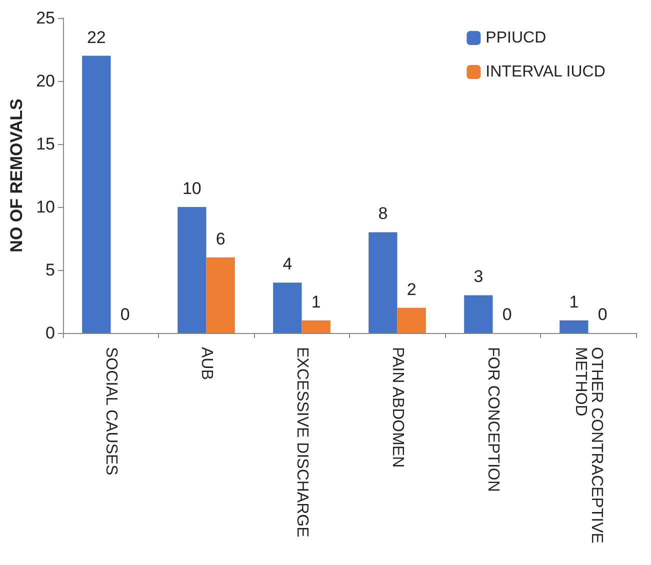 Image resolution: width=651 pixels, height=565 pixels. What do you see at coordinates (301, 442) in the screenshot?
I see `x-tick-label: EXCESSIVE DISCHARGE` at bounding box center [301, 442].